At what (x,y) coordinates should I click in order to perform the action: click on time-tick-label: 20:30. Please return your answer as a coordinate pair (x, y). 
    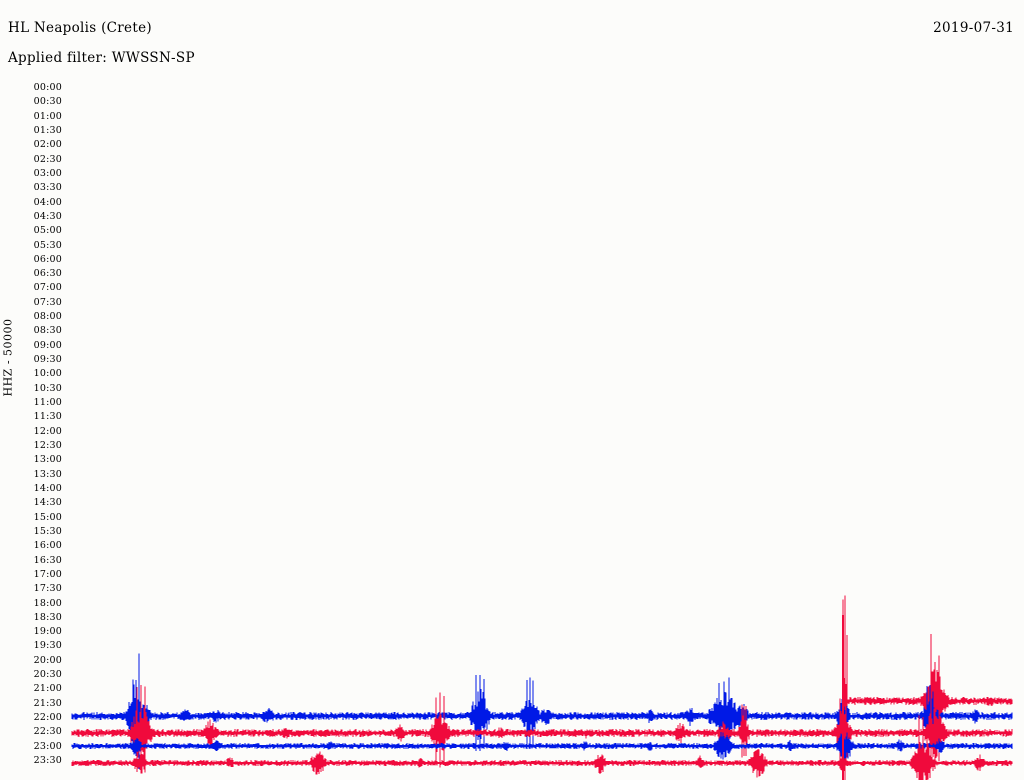
    Looking at the image, I should click on (47, 675).